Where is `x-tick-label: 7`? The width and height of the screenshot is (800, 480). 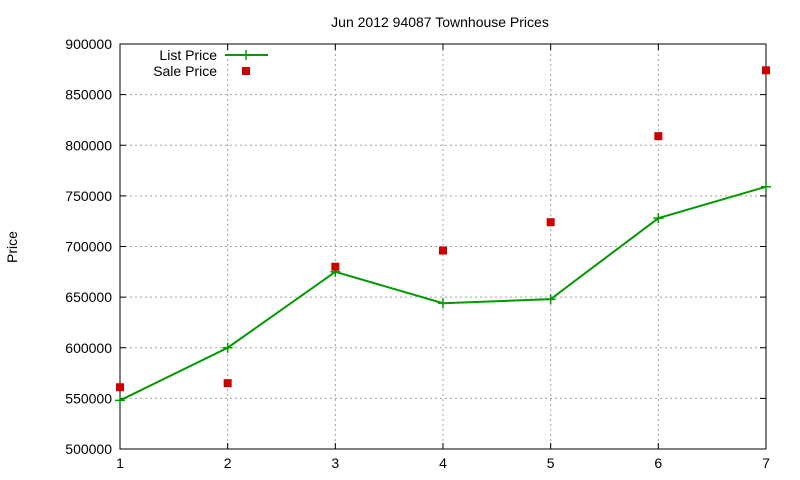
x-tick-label: 7 is located at coordinates (766, 463).